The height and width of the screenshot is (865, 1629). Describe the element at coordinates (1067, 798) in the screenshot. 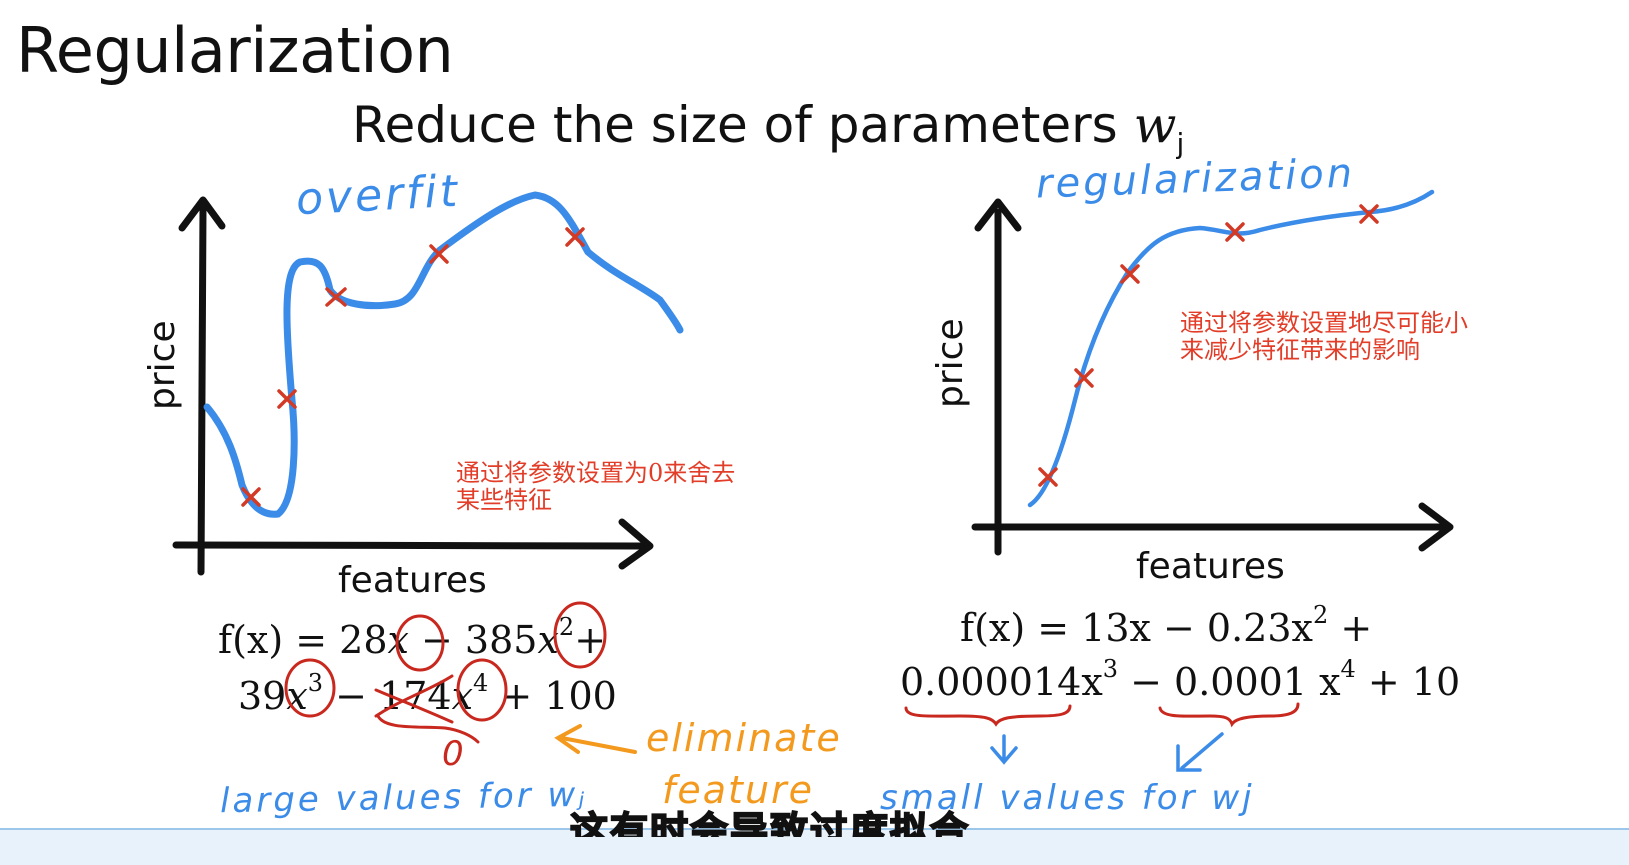

I see `small-values-label: small values for wj` at that location.